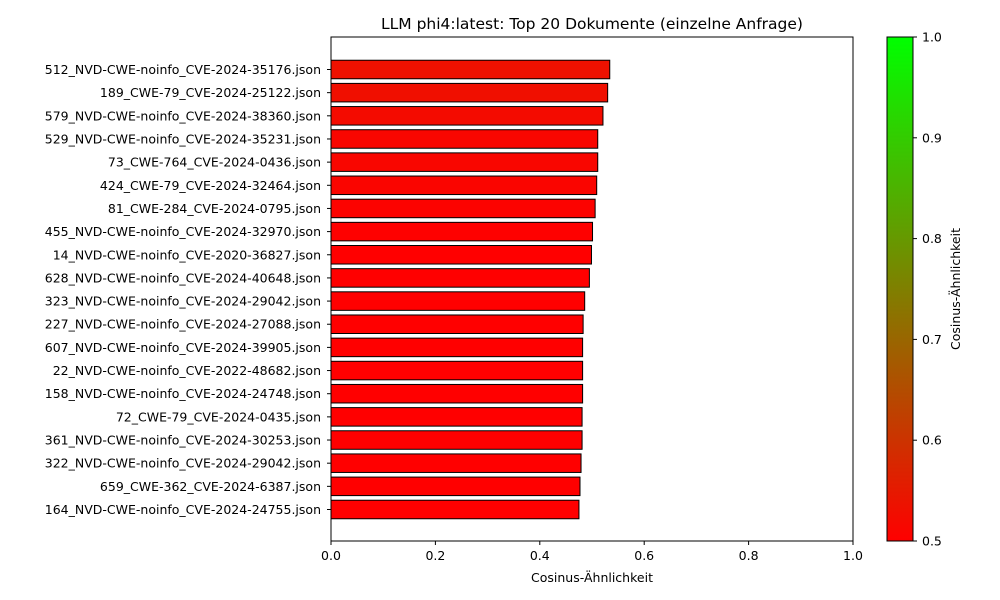  Describe the element at coordinates (435, 555) in the screenshot. I see `x-tick-label: 0.2` at that location.